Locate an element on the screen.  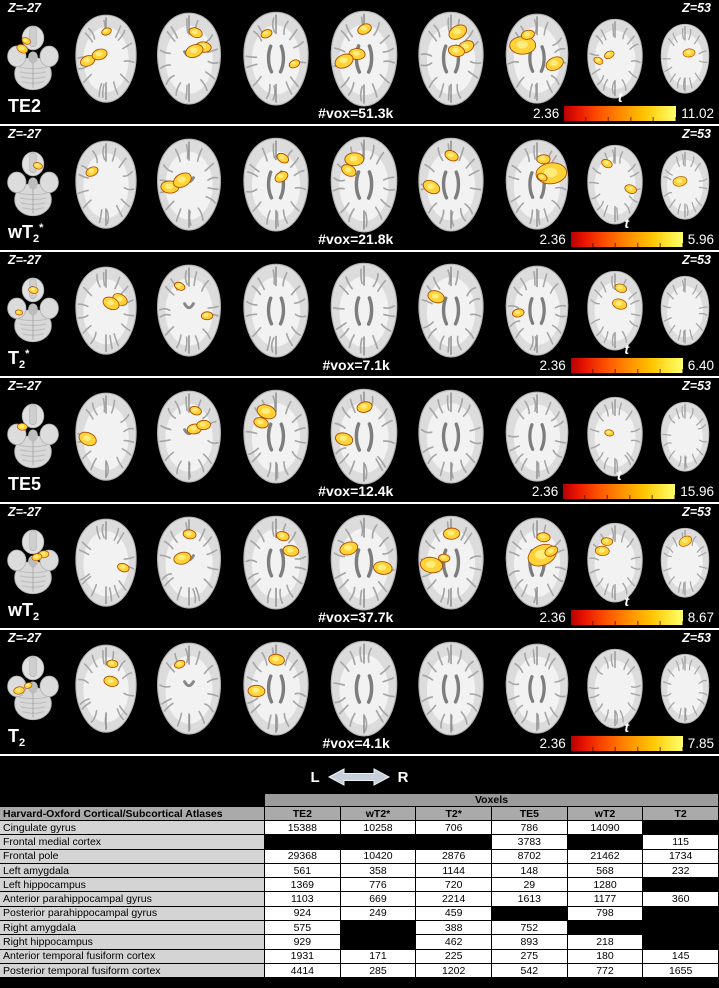
value-cell: 275 is located at coordinates (529, 956).